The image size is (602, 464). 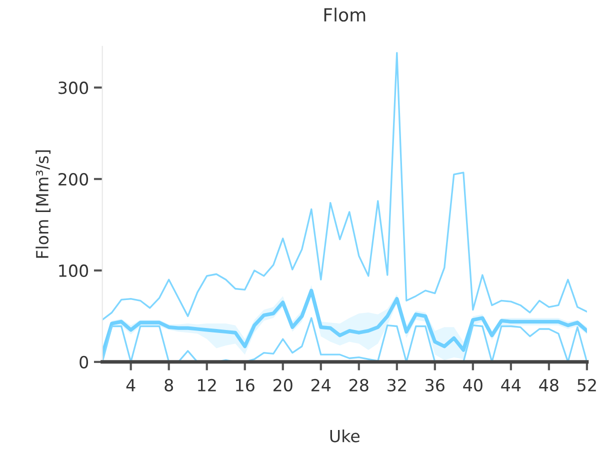 What do you see at coordinates (73, 88) in the screenshot?
I see `y-tick-label: 300` at bounding box center [73, 88].